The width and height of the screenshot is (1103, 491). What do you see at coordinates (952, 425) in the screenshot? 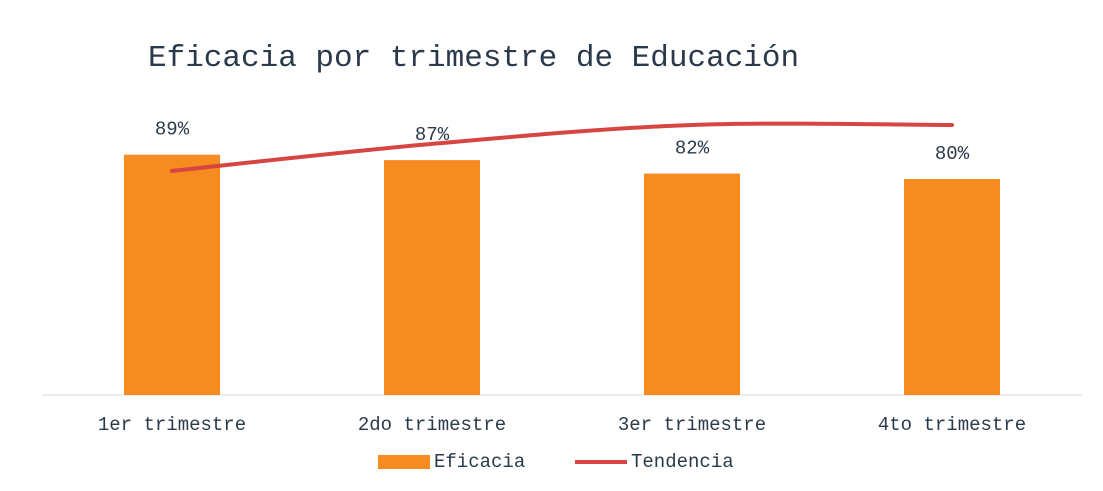
I see `x-tick-label: 4to trimestre` at bounding box center [952, 425].